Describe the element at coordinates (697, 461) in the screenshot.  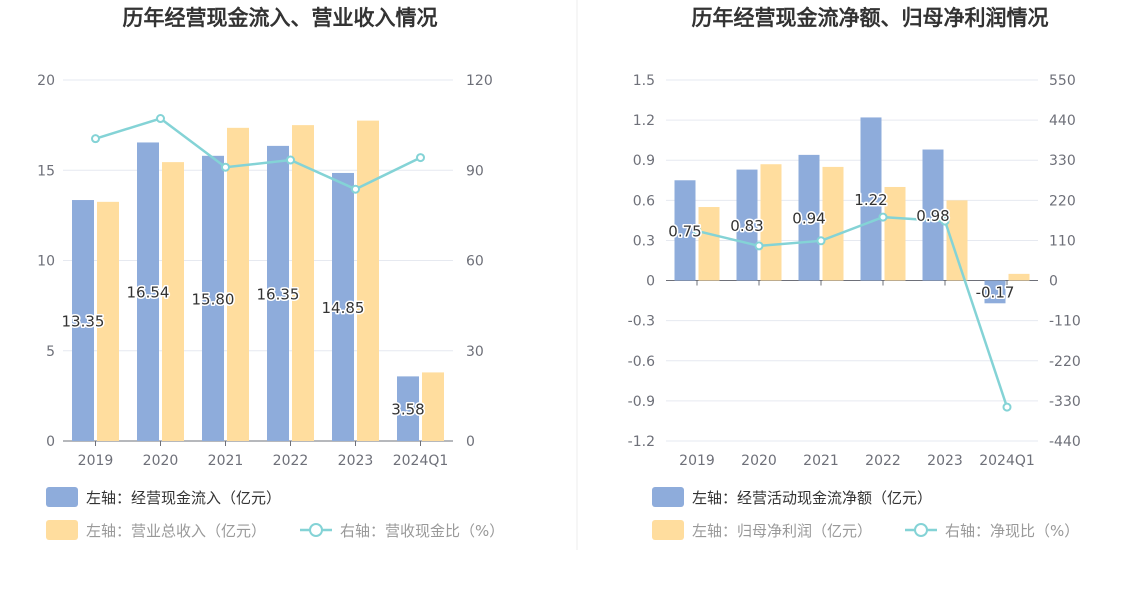
I see `x-axis-tick-label: 2019` at that location.